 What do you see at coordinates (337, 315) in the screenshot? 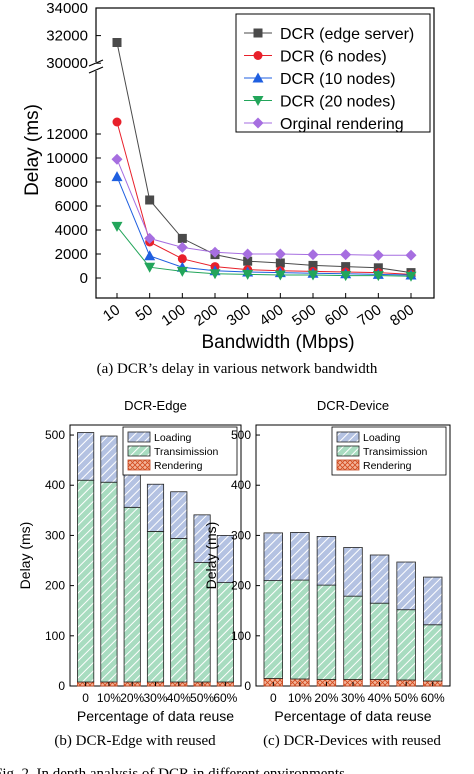
I see `x-tick-label: 600` at bounding box center [337, 315].